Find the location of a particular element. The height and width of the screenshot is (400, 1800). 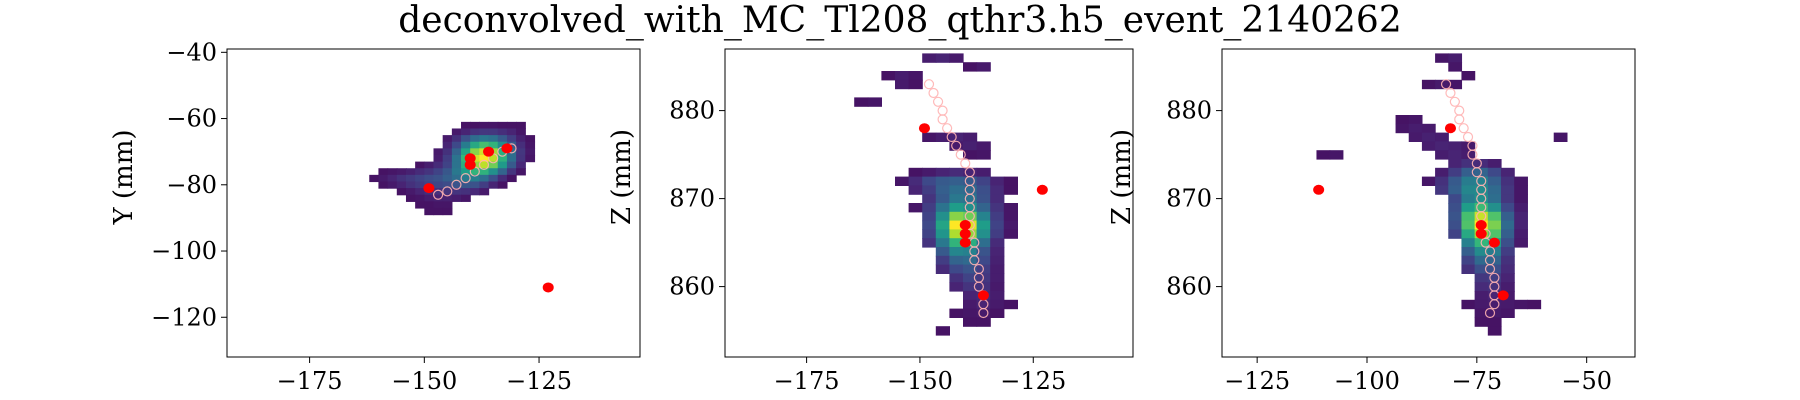

y-axis-label: Z (mm) is located at coordinates (622, 177).